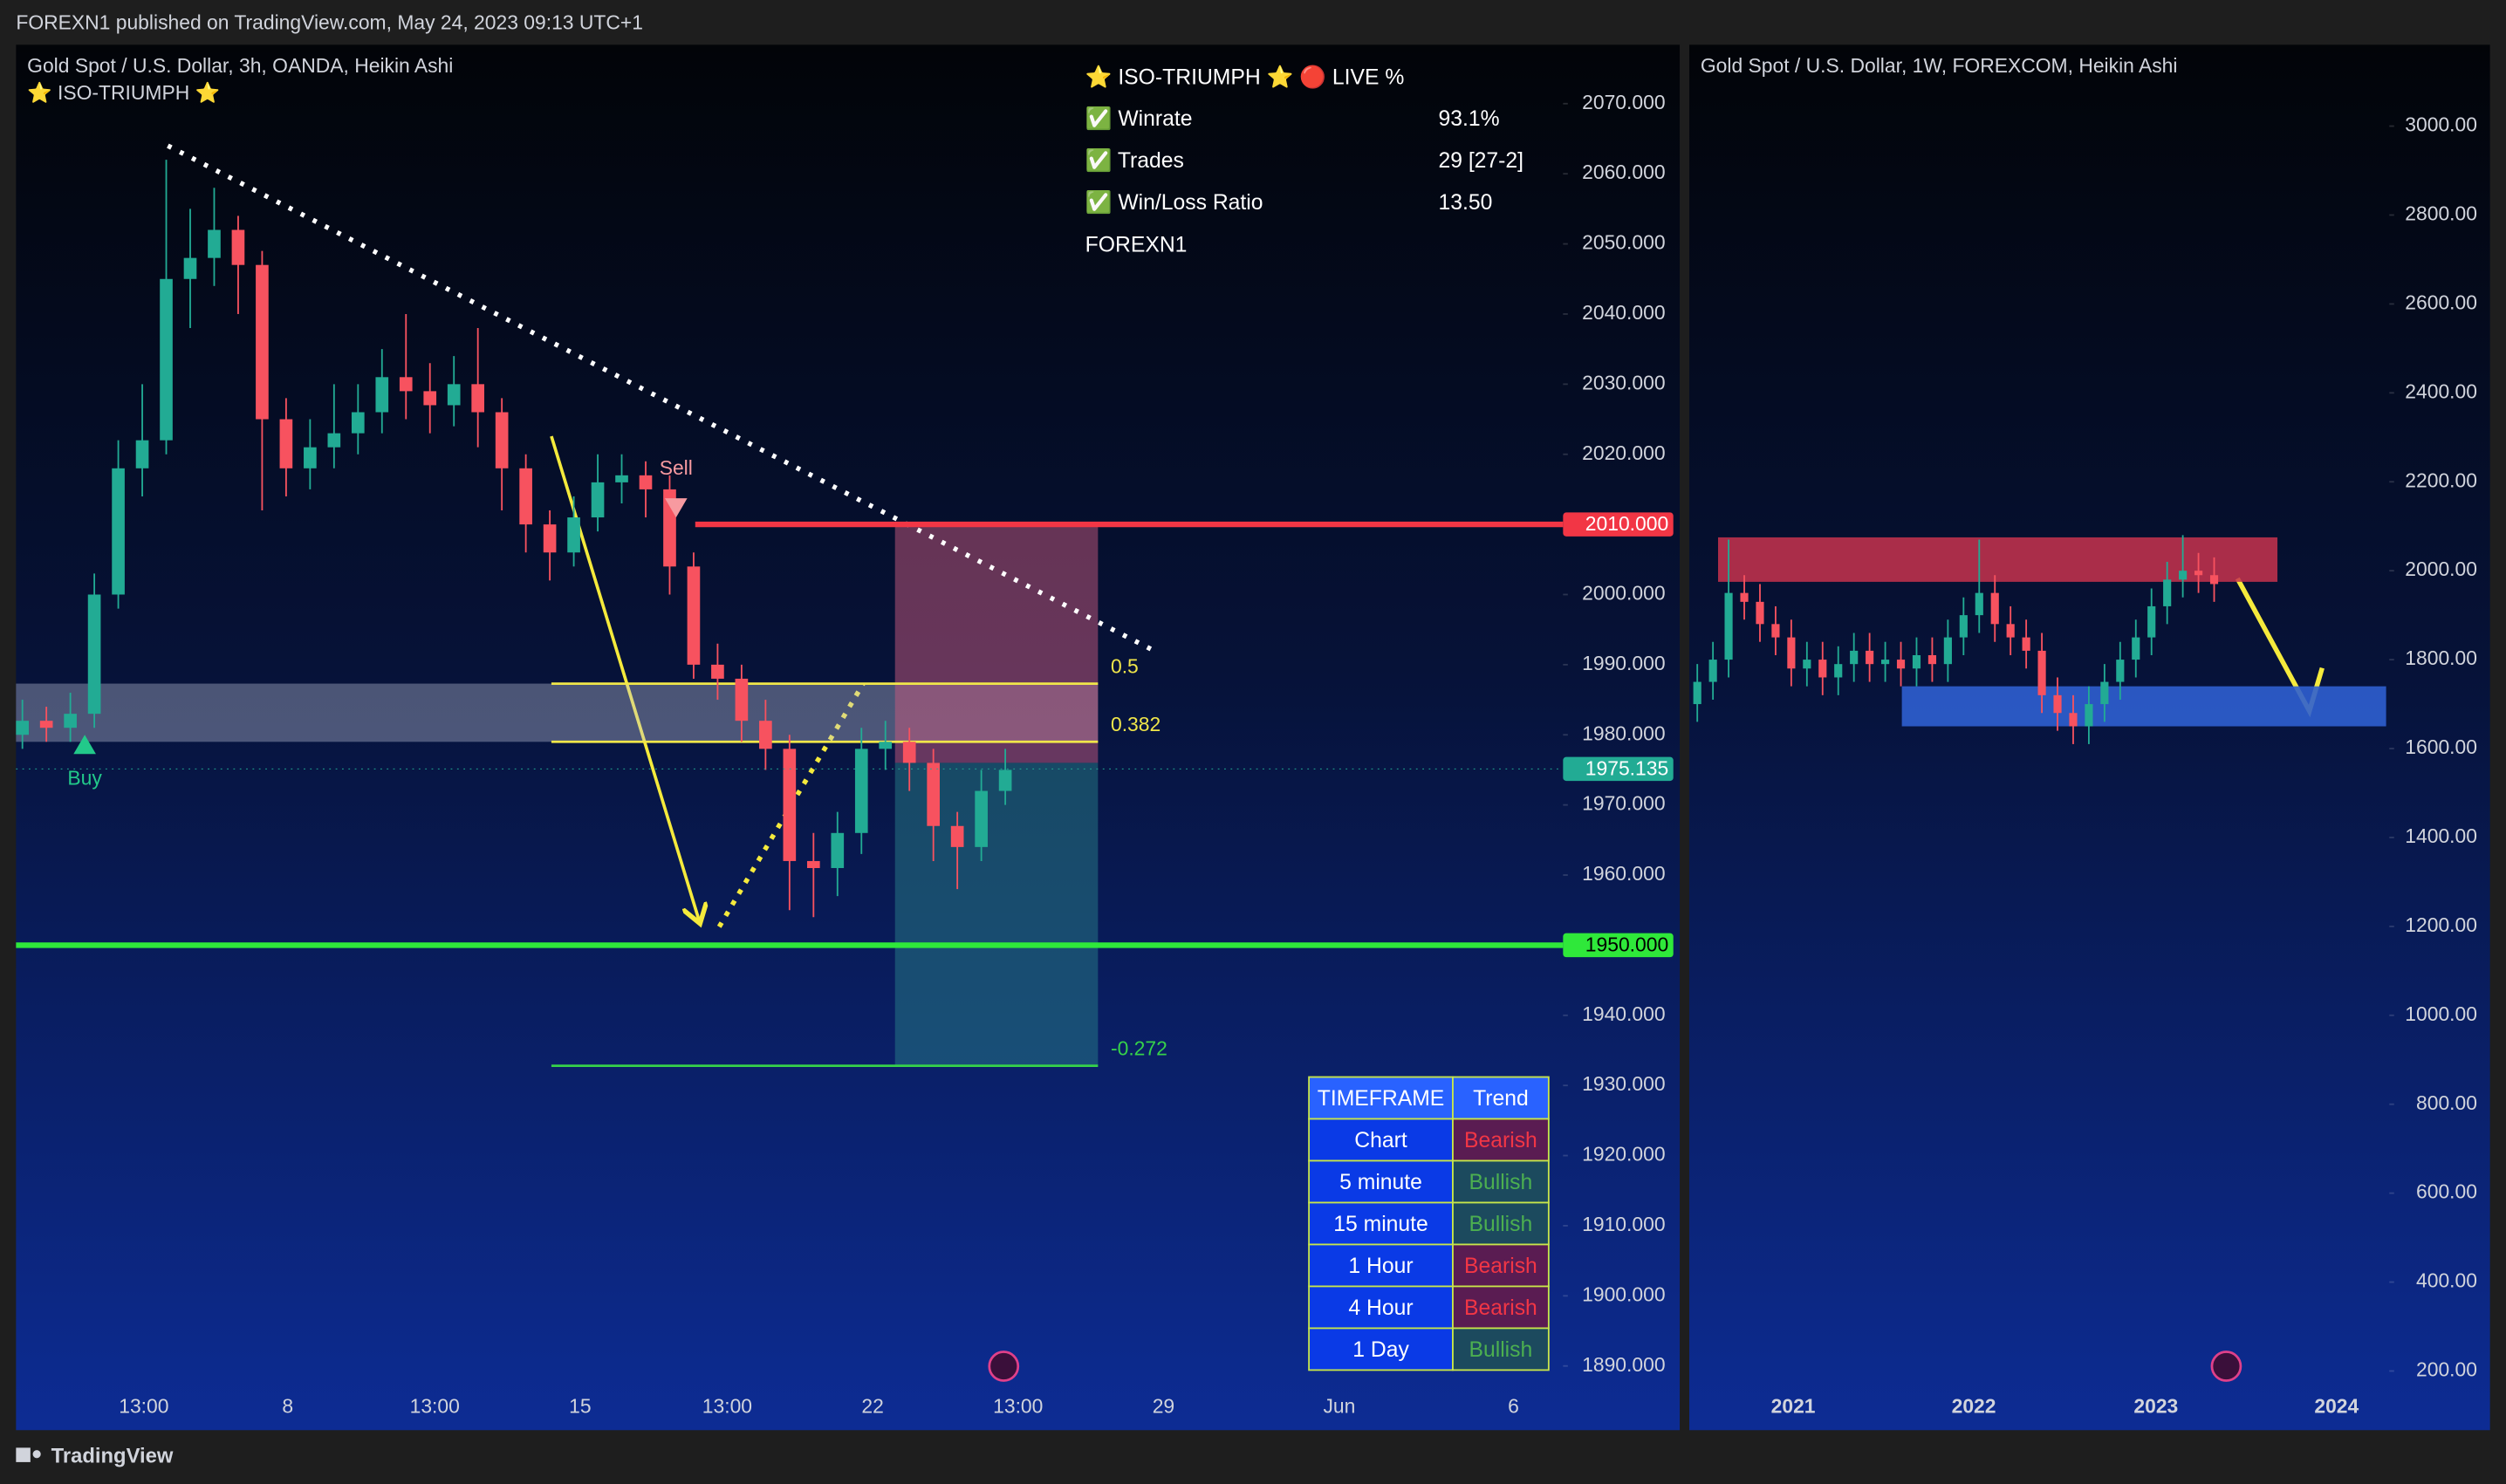 The width and height of the screenshot is (2506, 1484). What do you see at coordinates (29, 1454) in the screenshot?
I see `tv-logo` at bounding box center [29, 1454].